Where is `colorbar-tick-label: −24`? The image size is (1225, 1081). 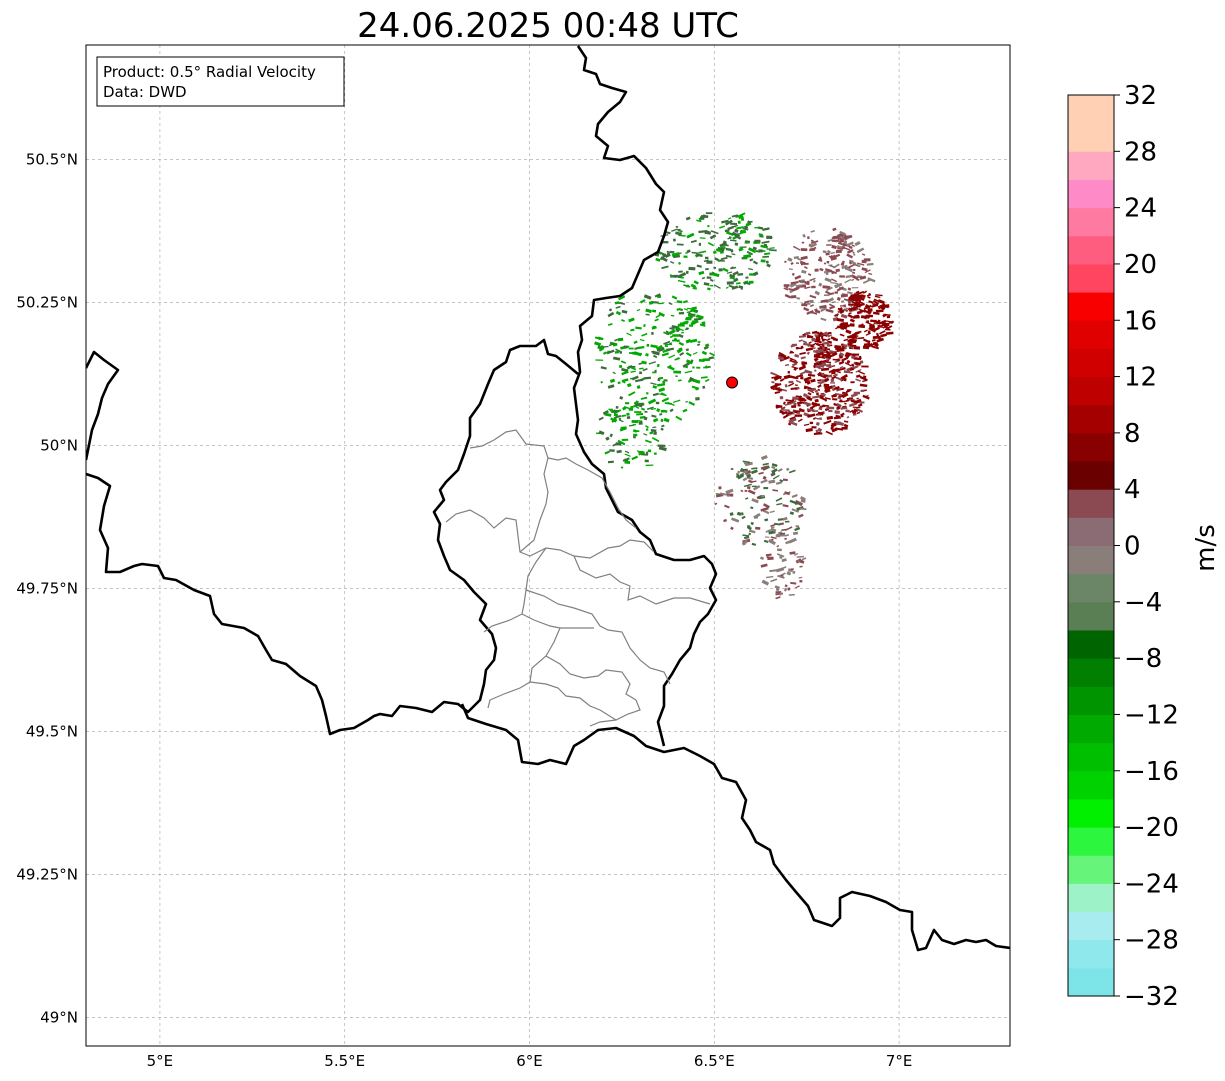
colorbar-tick-label: −24 is located at coordinates (1151, 884).